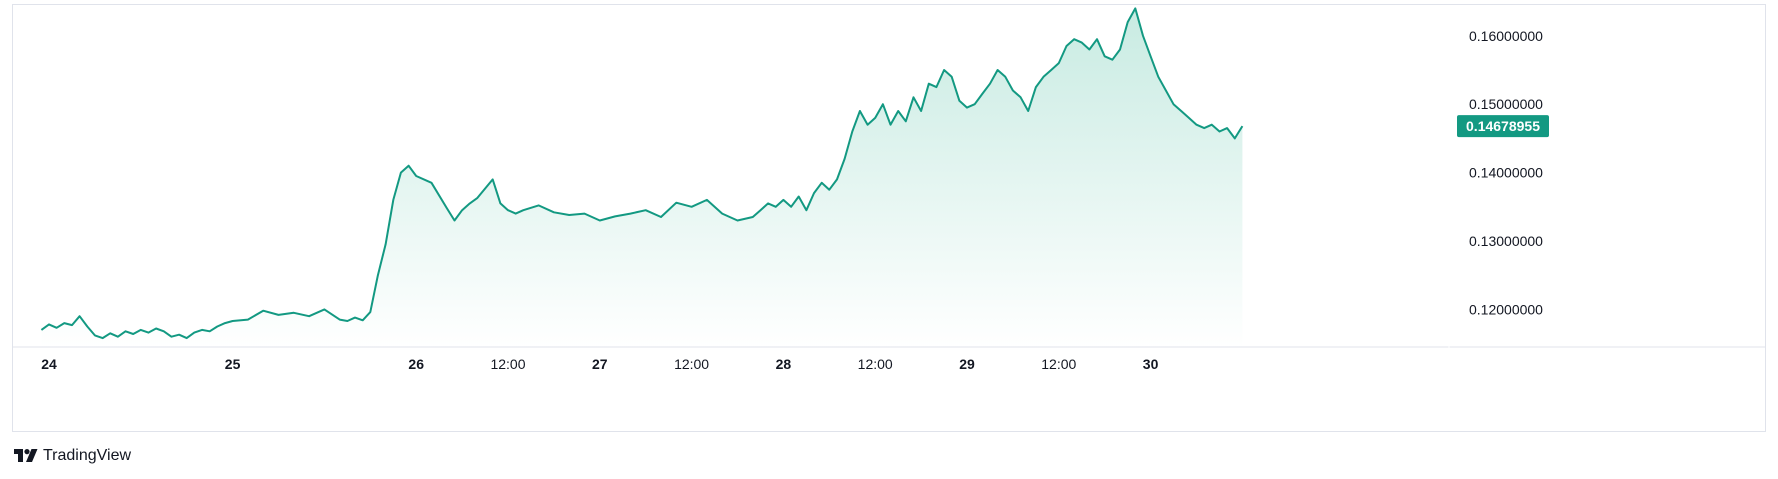 This screenshot has height=479, width=1778. What do you see at coordinates (1506, 36) in the screenshot?
I see `price-tick-label: 0.16000000` at bounding box center [1506, 36].